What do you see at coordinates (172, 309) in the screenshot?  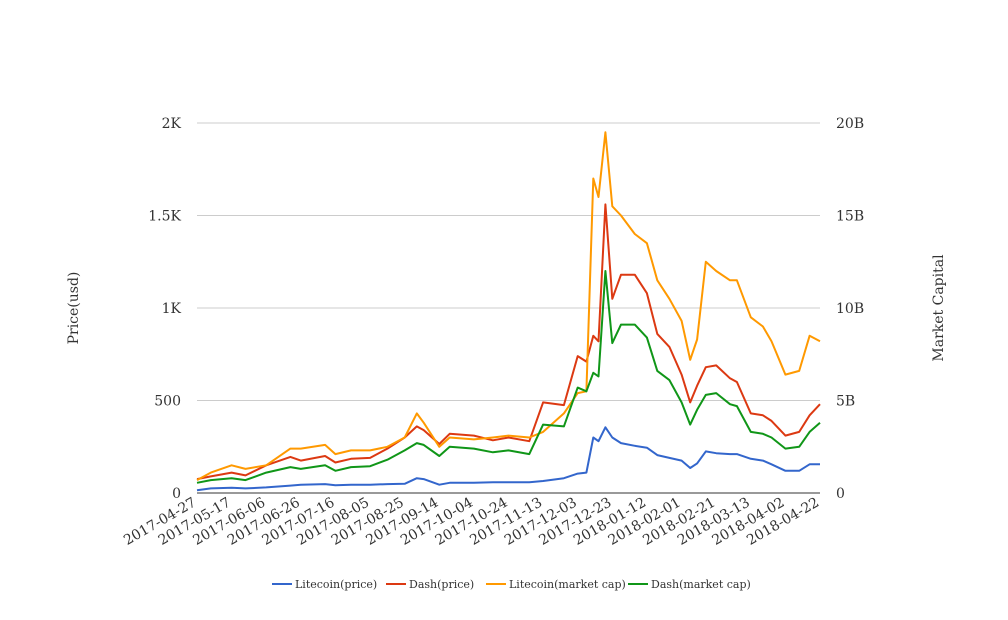 I see `y-left-tick-label: 1K` at bounding box center [172, 309].